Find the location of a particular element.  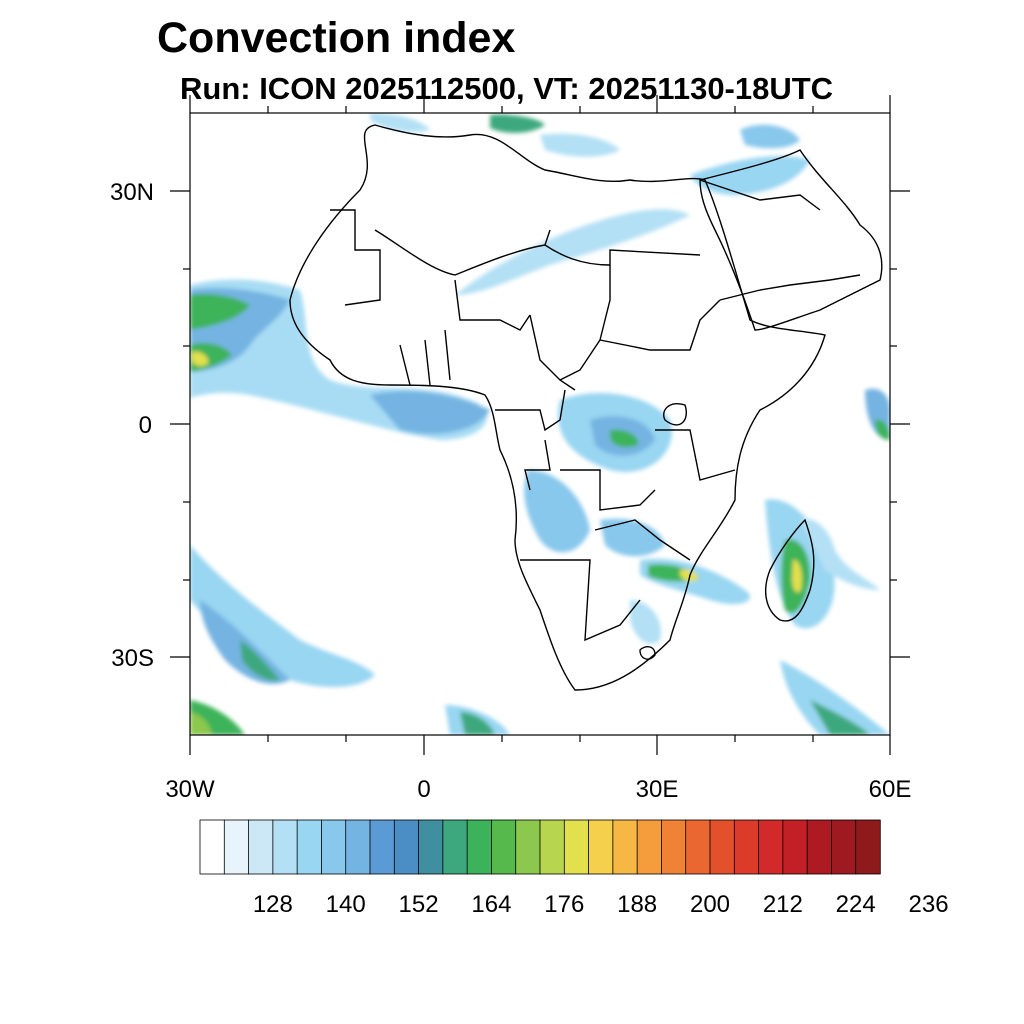

colorbar-label: 224 is located at coordinates (856, 904).